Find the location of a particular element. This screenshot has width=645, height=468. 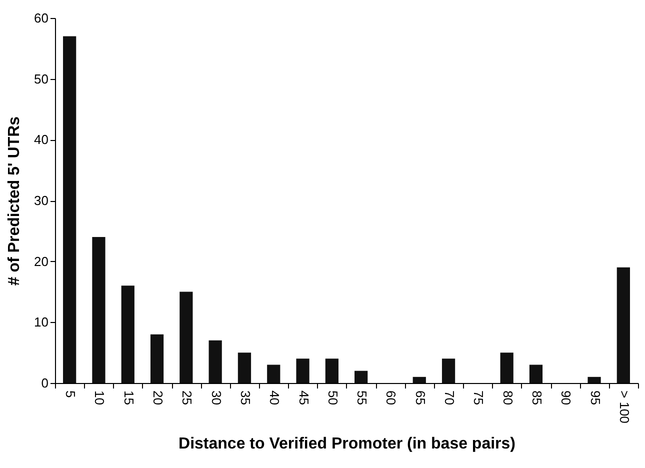

x-tick-label: 85 is located at coordinates (536, 397).